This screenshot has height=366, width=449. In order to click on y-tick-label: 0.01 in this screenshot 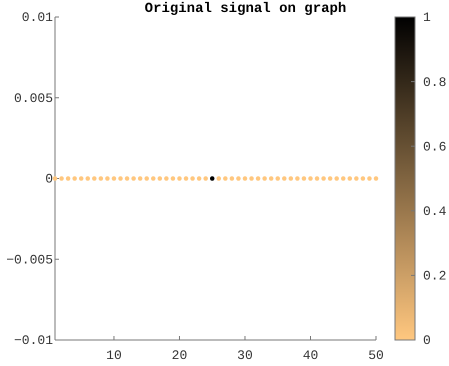, I will do `click(38, 18)`.